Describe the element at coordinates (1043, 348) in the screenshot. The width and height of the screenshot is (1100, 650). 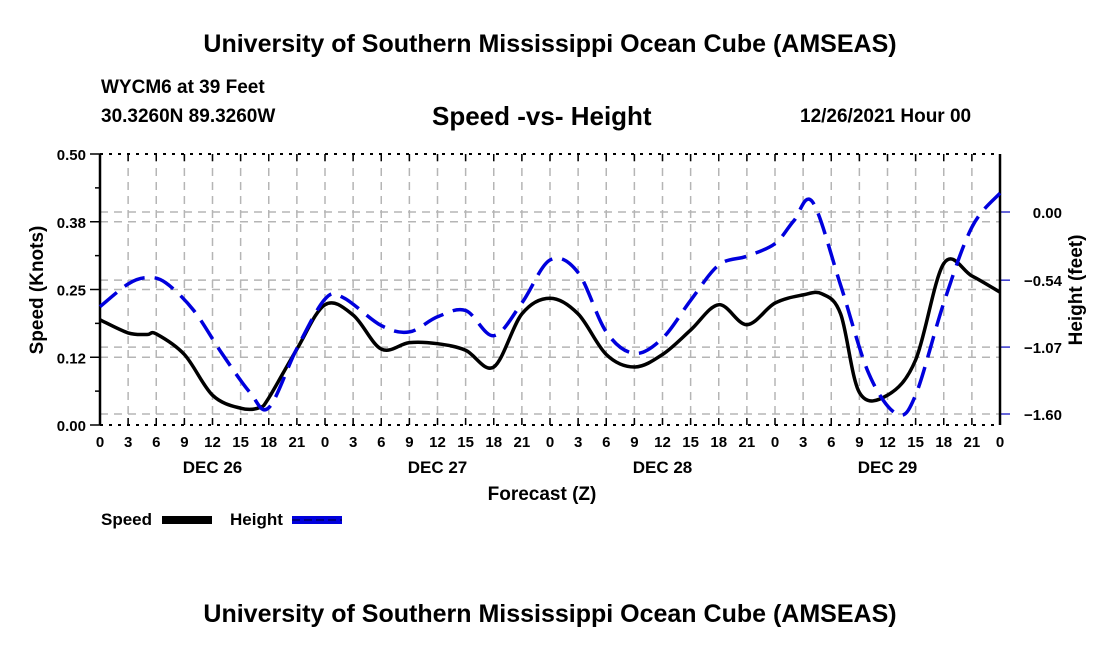
I see `y2-tick-label: −1.07` at that location.